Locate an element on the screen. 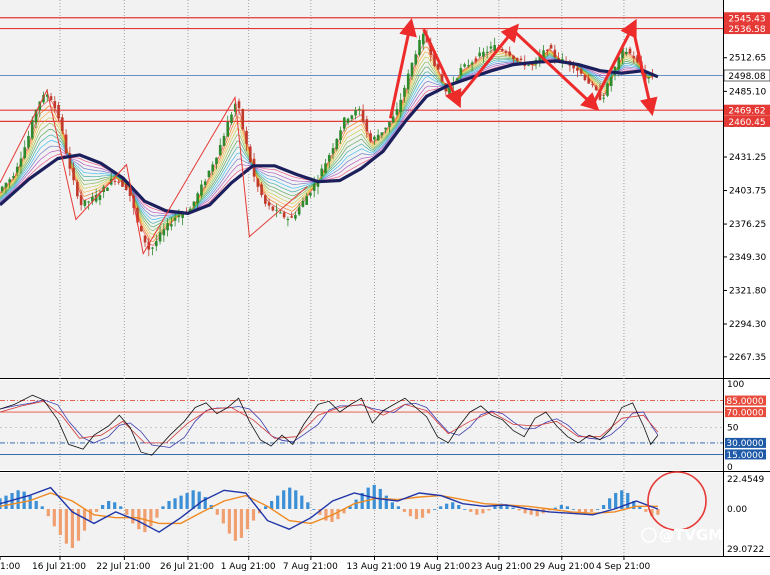  macd-tick-label: 29.0722 is located at coordinates (745, 550).